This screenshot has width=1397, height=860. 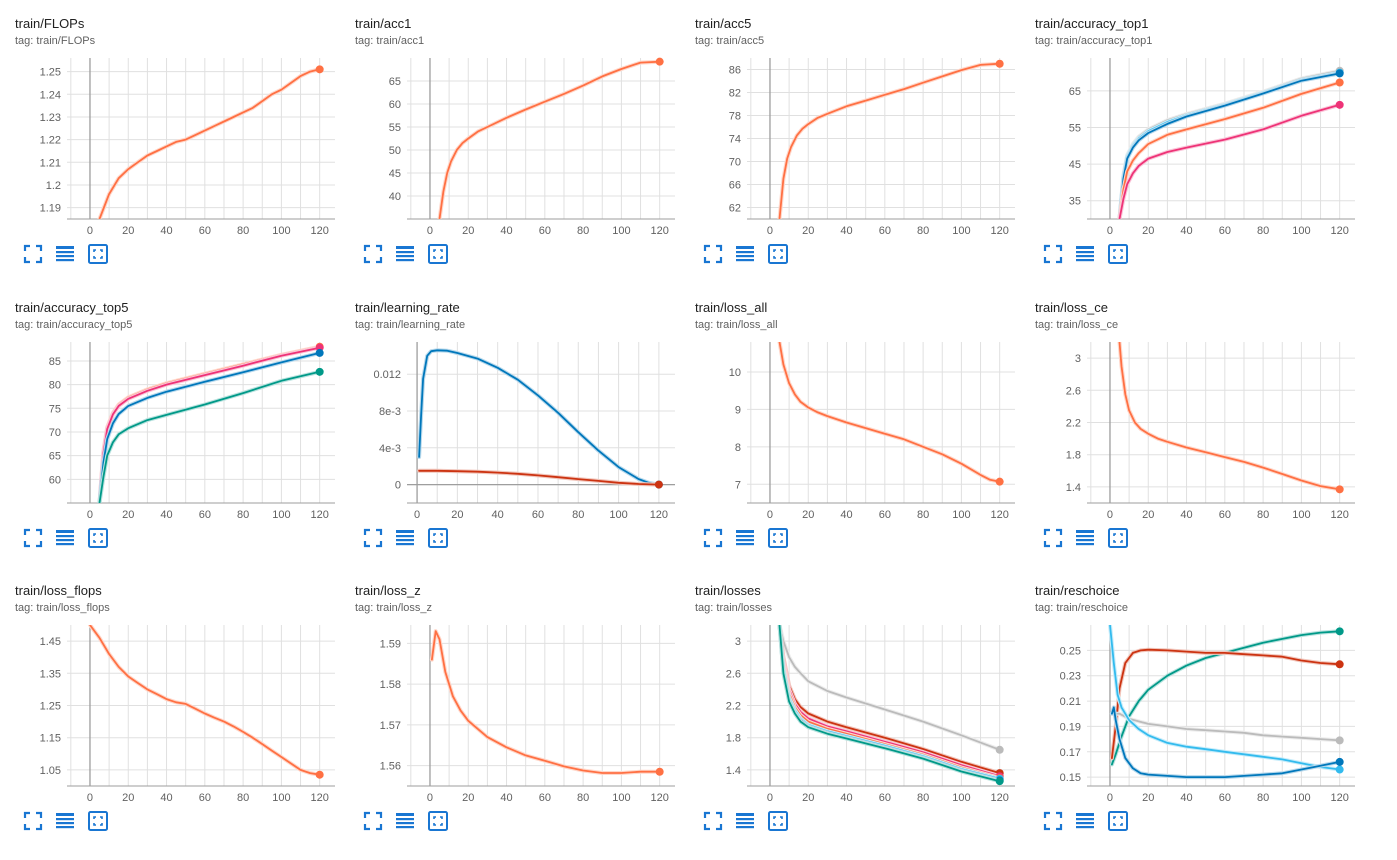 I want to click on y-tick-label: 1.19, so click(x=50, y=209).